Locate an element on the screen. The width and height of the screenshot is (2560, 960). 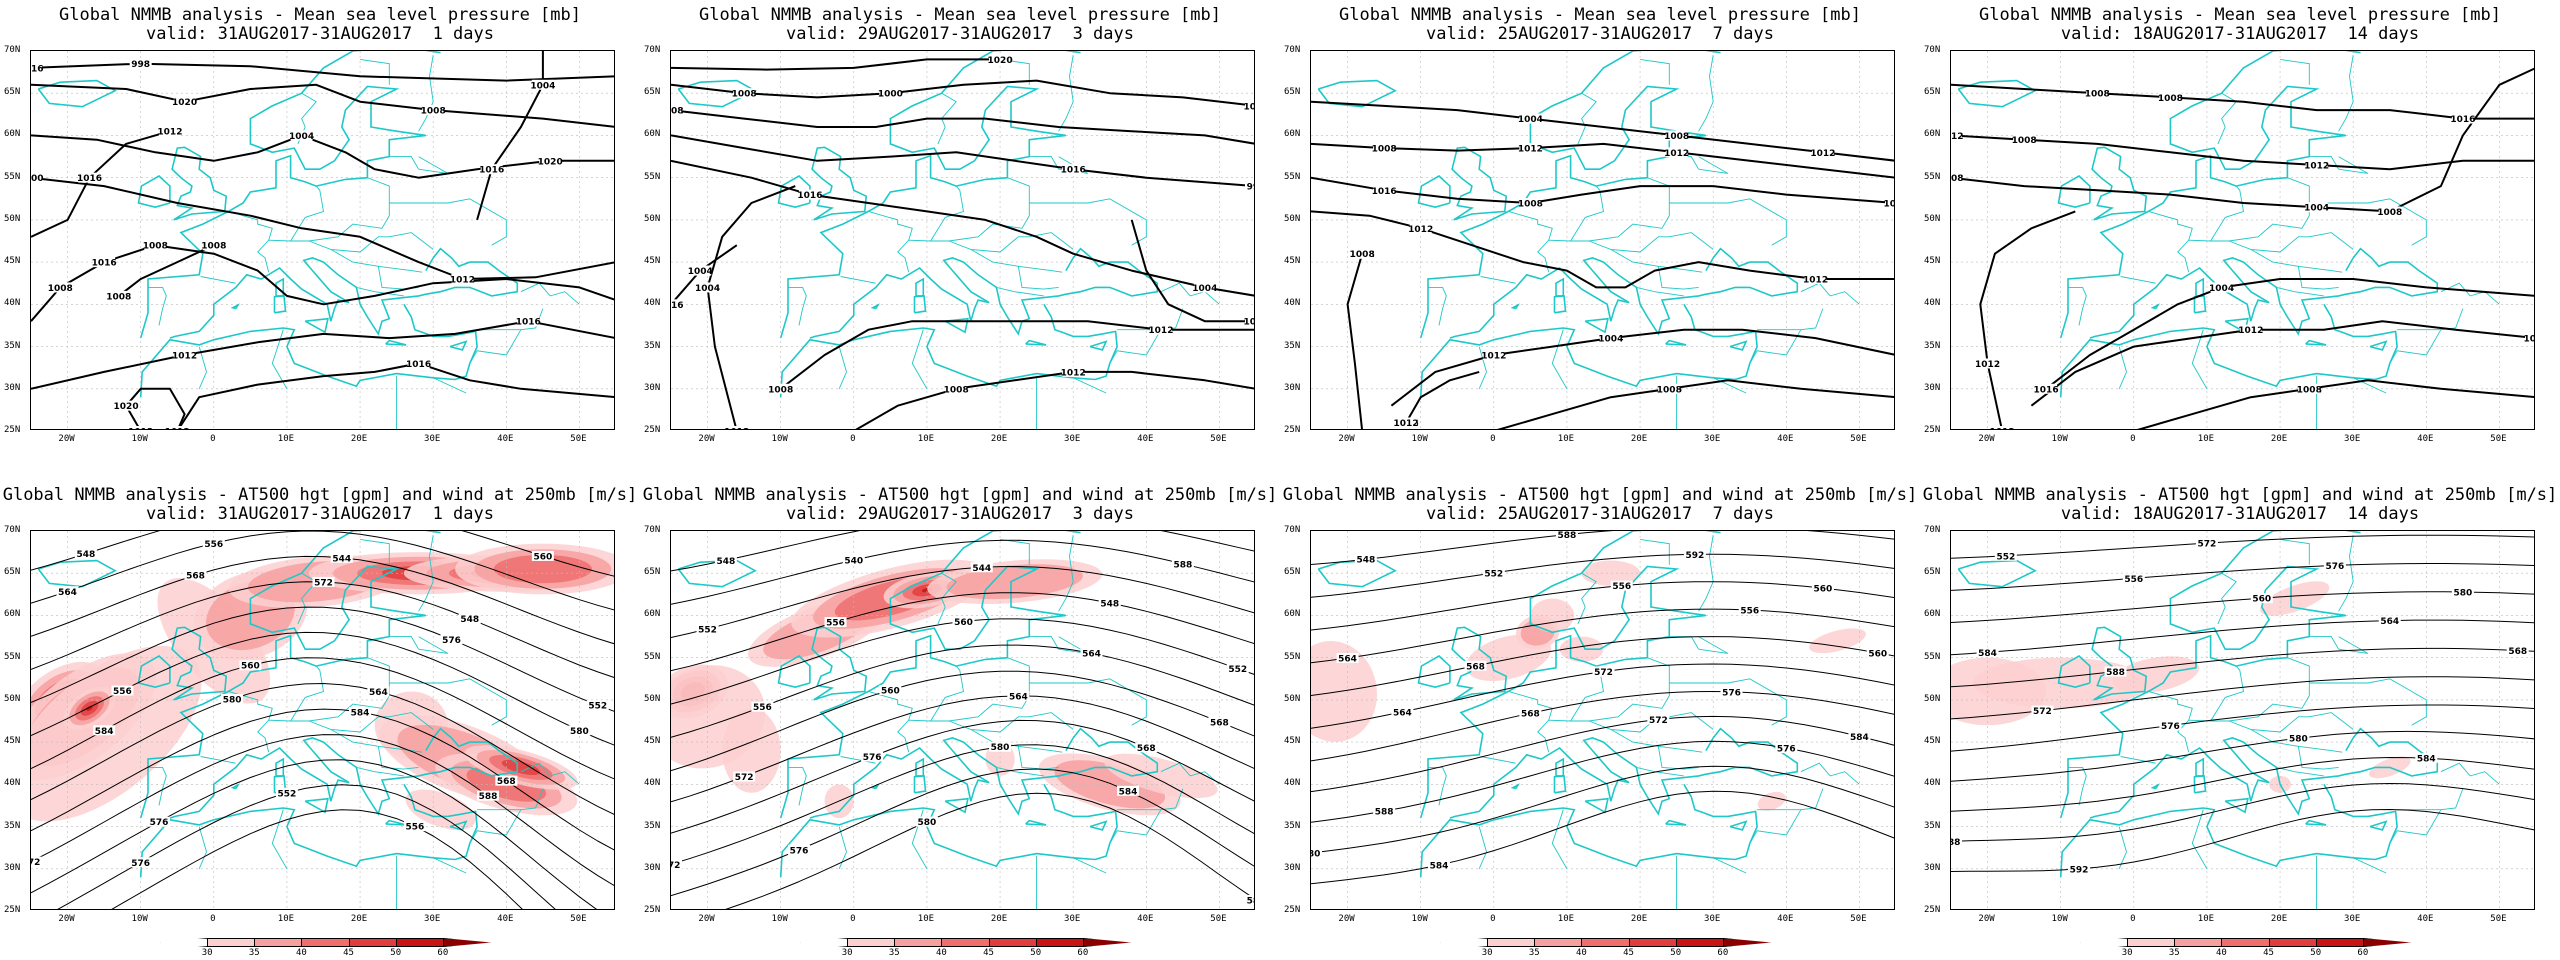
colorbar-tick: 35 is located at coordinates (254, 953).